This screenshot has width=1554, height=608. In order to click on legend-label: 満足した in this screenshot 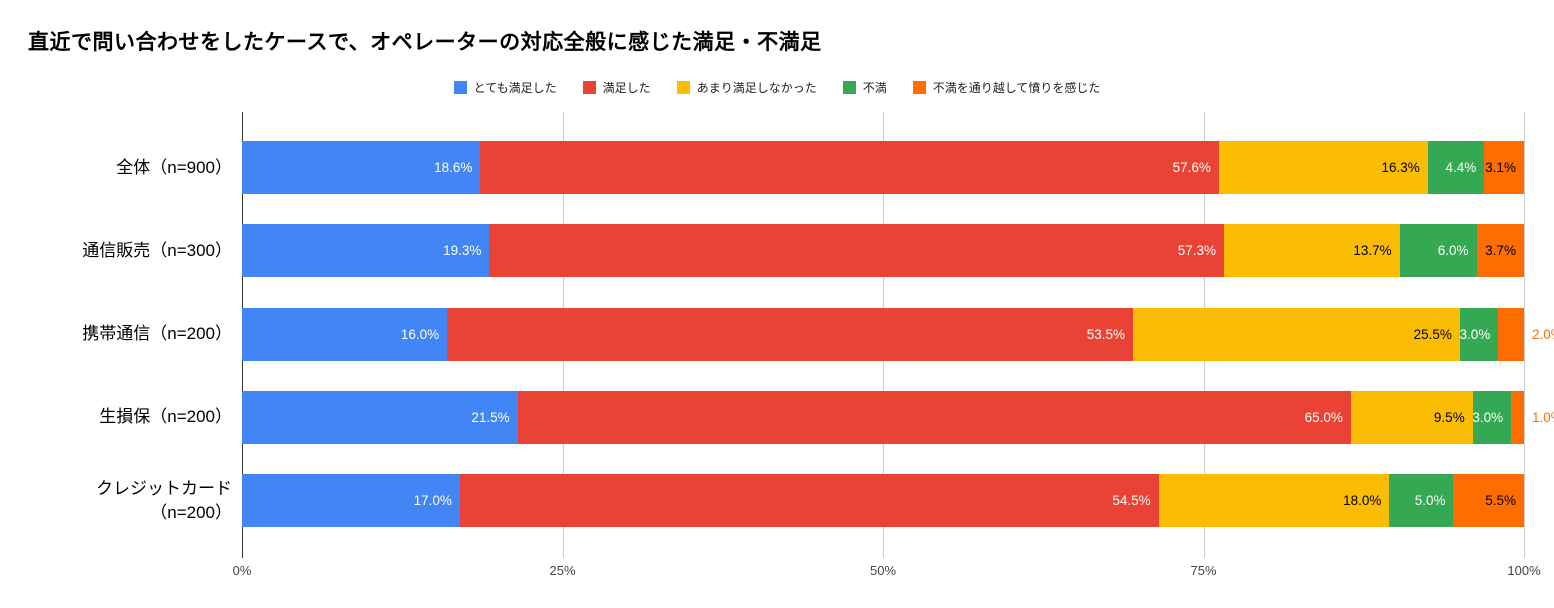, I will do `click(626, 88)`.